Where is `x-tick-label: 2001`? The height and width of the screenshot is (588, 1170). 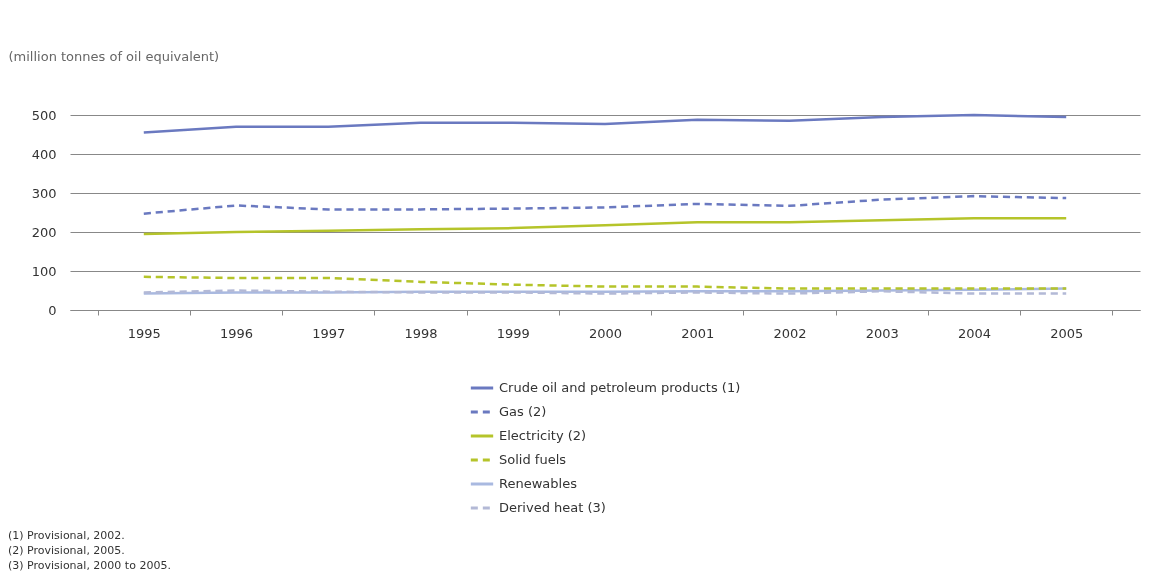 x-tick-label: 2001 is located at coordinates (698, 333).